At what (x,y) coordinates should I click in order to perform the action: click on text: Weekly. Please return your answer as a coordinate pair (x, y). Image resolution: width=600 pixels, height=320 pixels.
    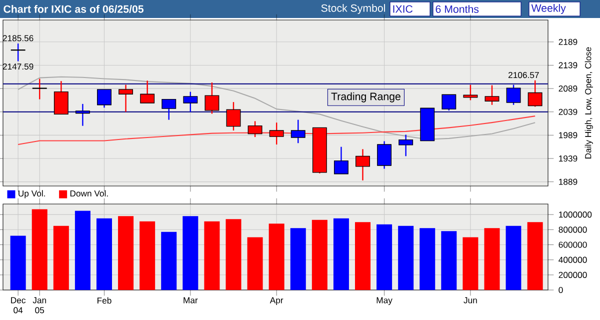
    Looking at the image, I should click on (548, 9).